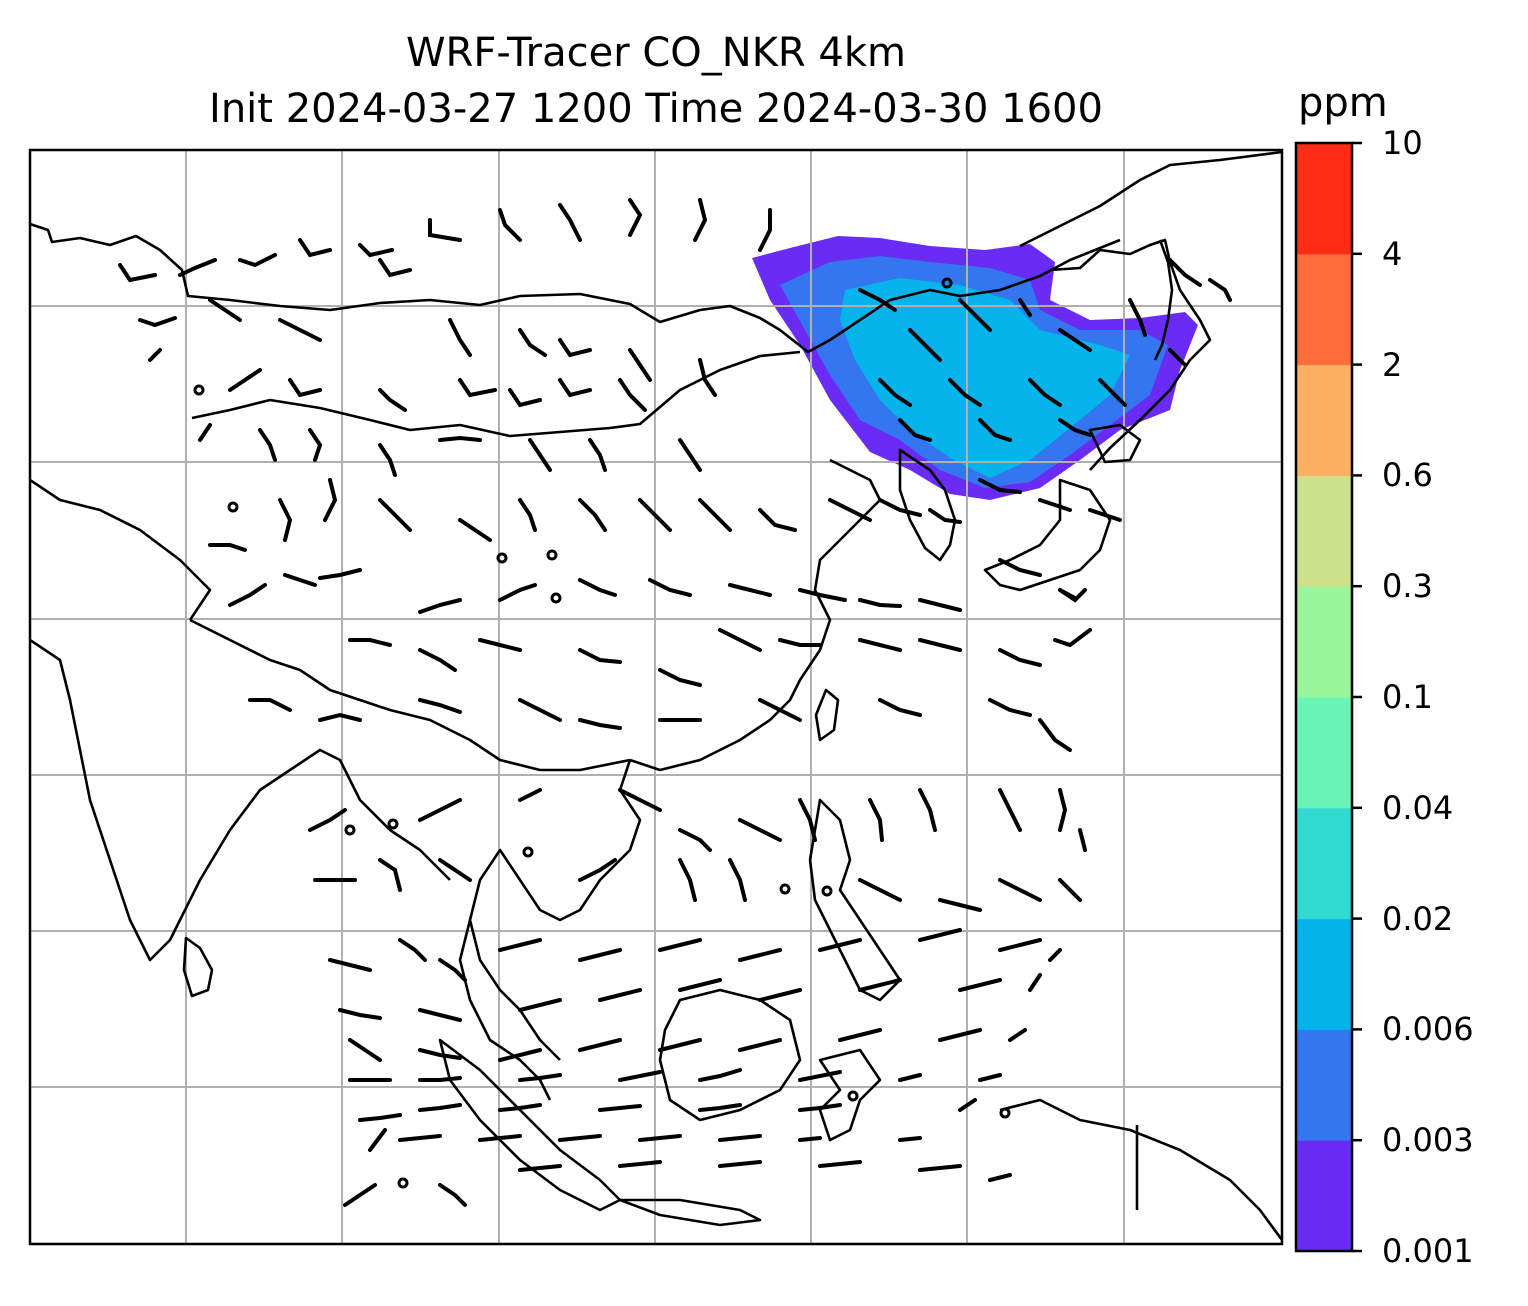  I want to click on korean-peninsula, so click(927, 505).